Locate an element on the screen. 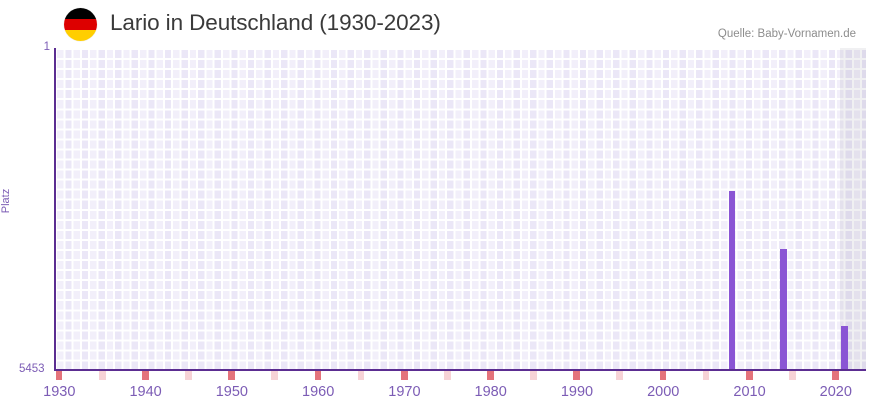 The width and height of the screenshot is (873, 412). x-tick-1955 is located at coordinates (275, 375).